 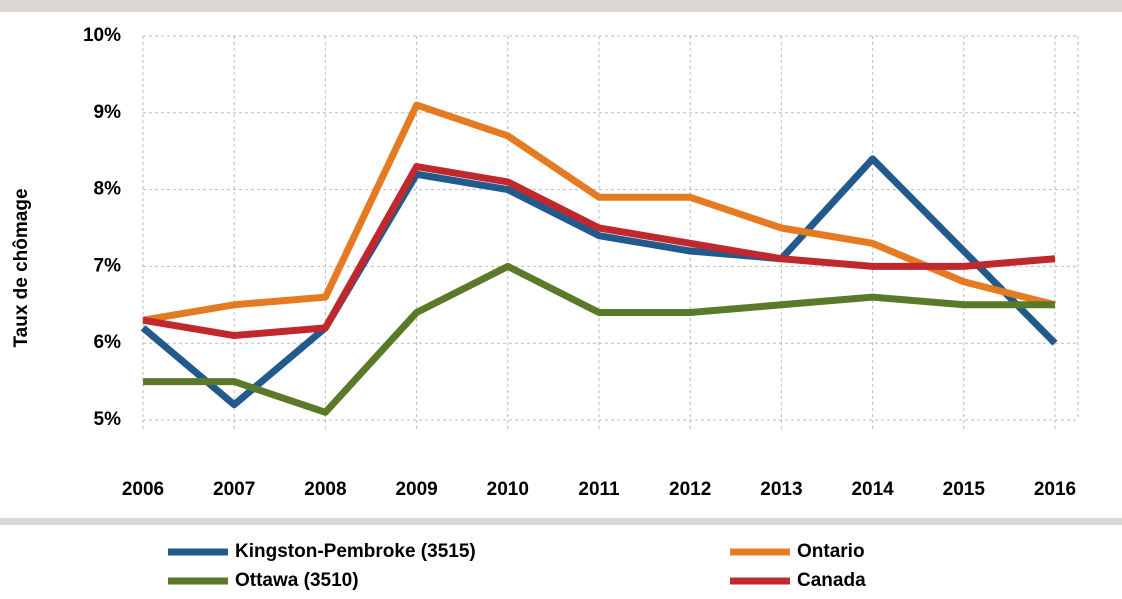 I want to click on legend-label: Ottawa (3510), so click(x=297, y=580).